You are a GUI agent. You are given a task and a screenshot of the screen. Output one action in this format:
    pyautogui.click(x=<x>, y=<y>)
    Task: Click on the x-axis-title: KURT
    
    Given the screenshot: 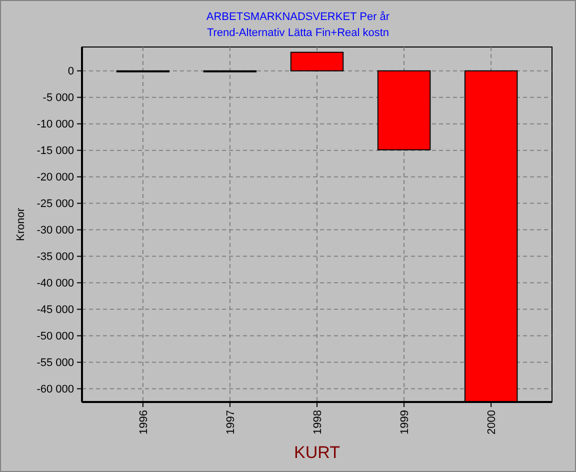 What is the action you would take?
    pyautogui.click(x=317, y=452)
    